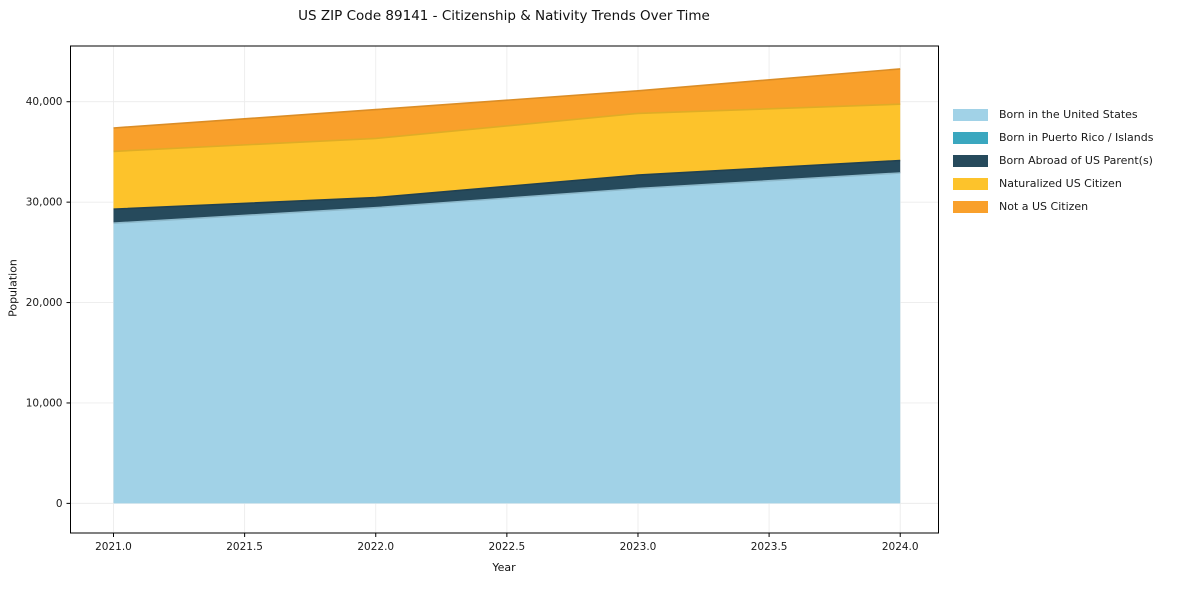 This screenshot has height=590, width=1189. What do you see at coordinates (1076, 160) in the screenshot?
I see `legend-label: Born Abroad of US Parent(s)` at bounding box center [1076, 160].